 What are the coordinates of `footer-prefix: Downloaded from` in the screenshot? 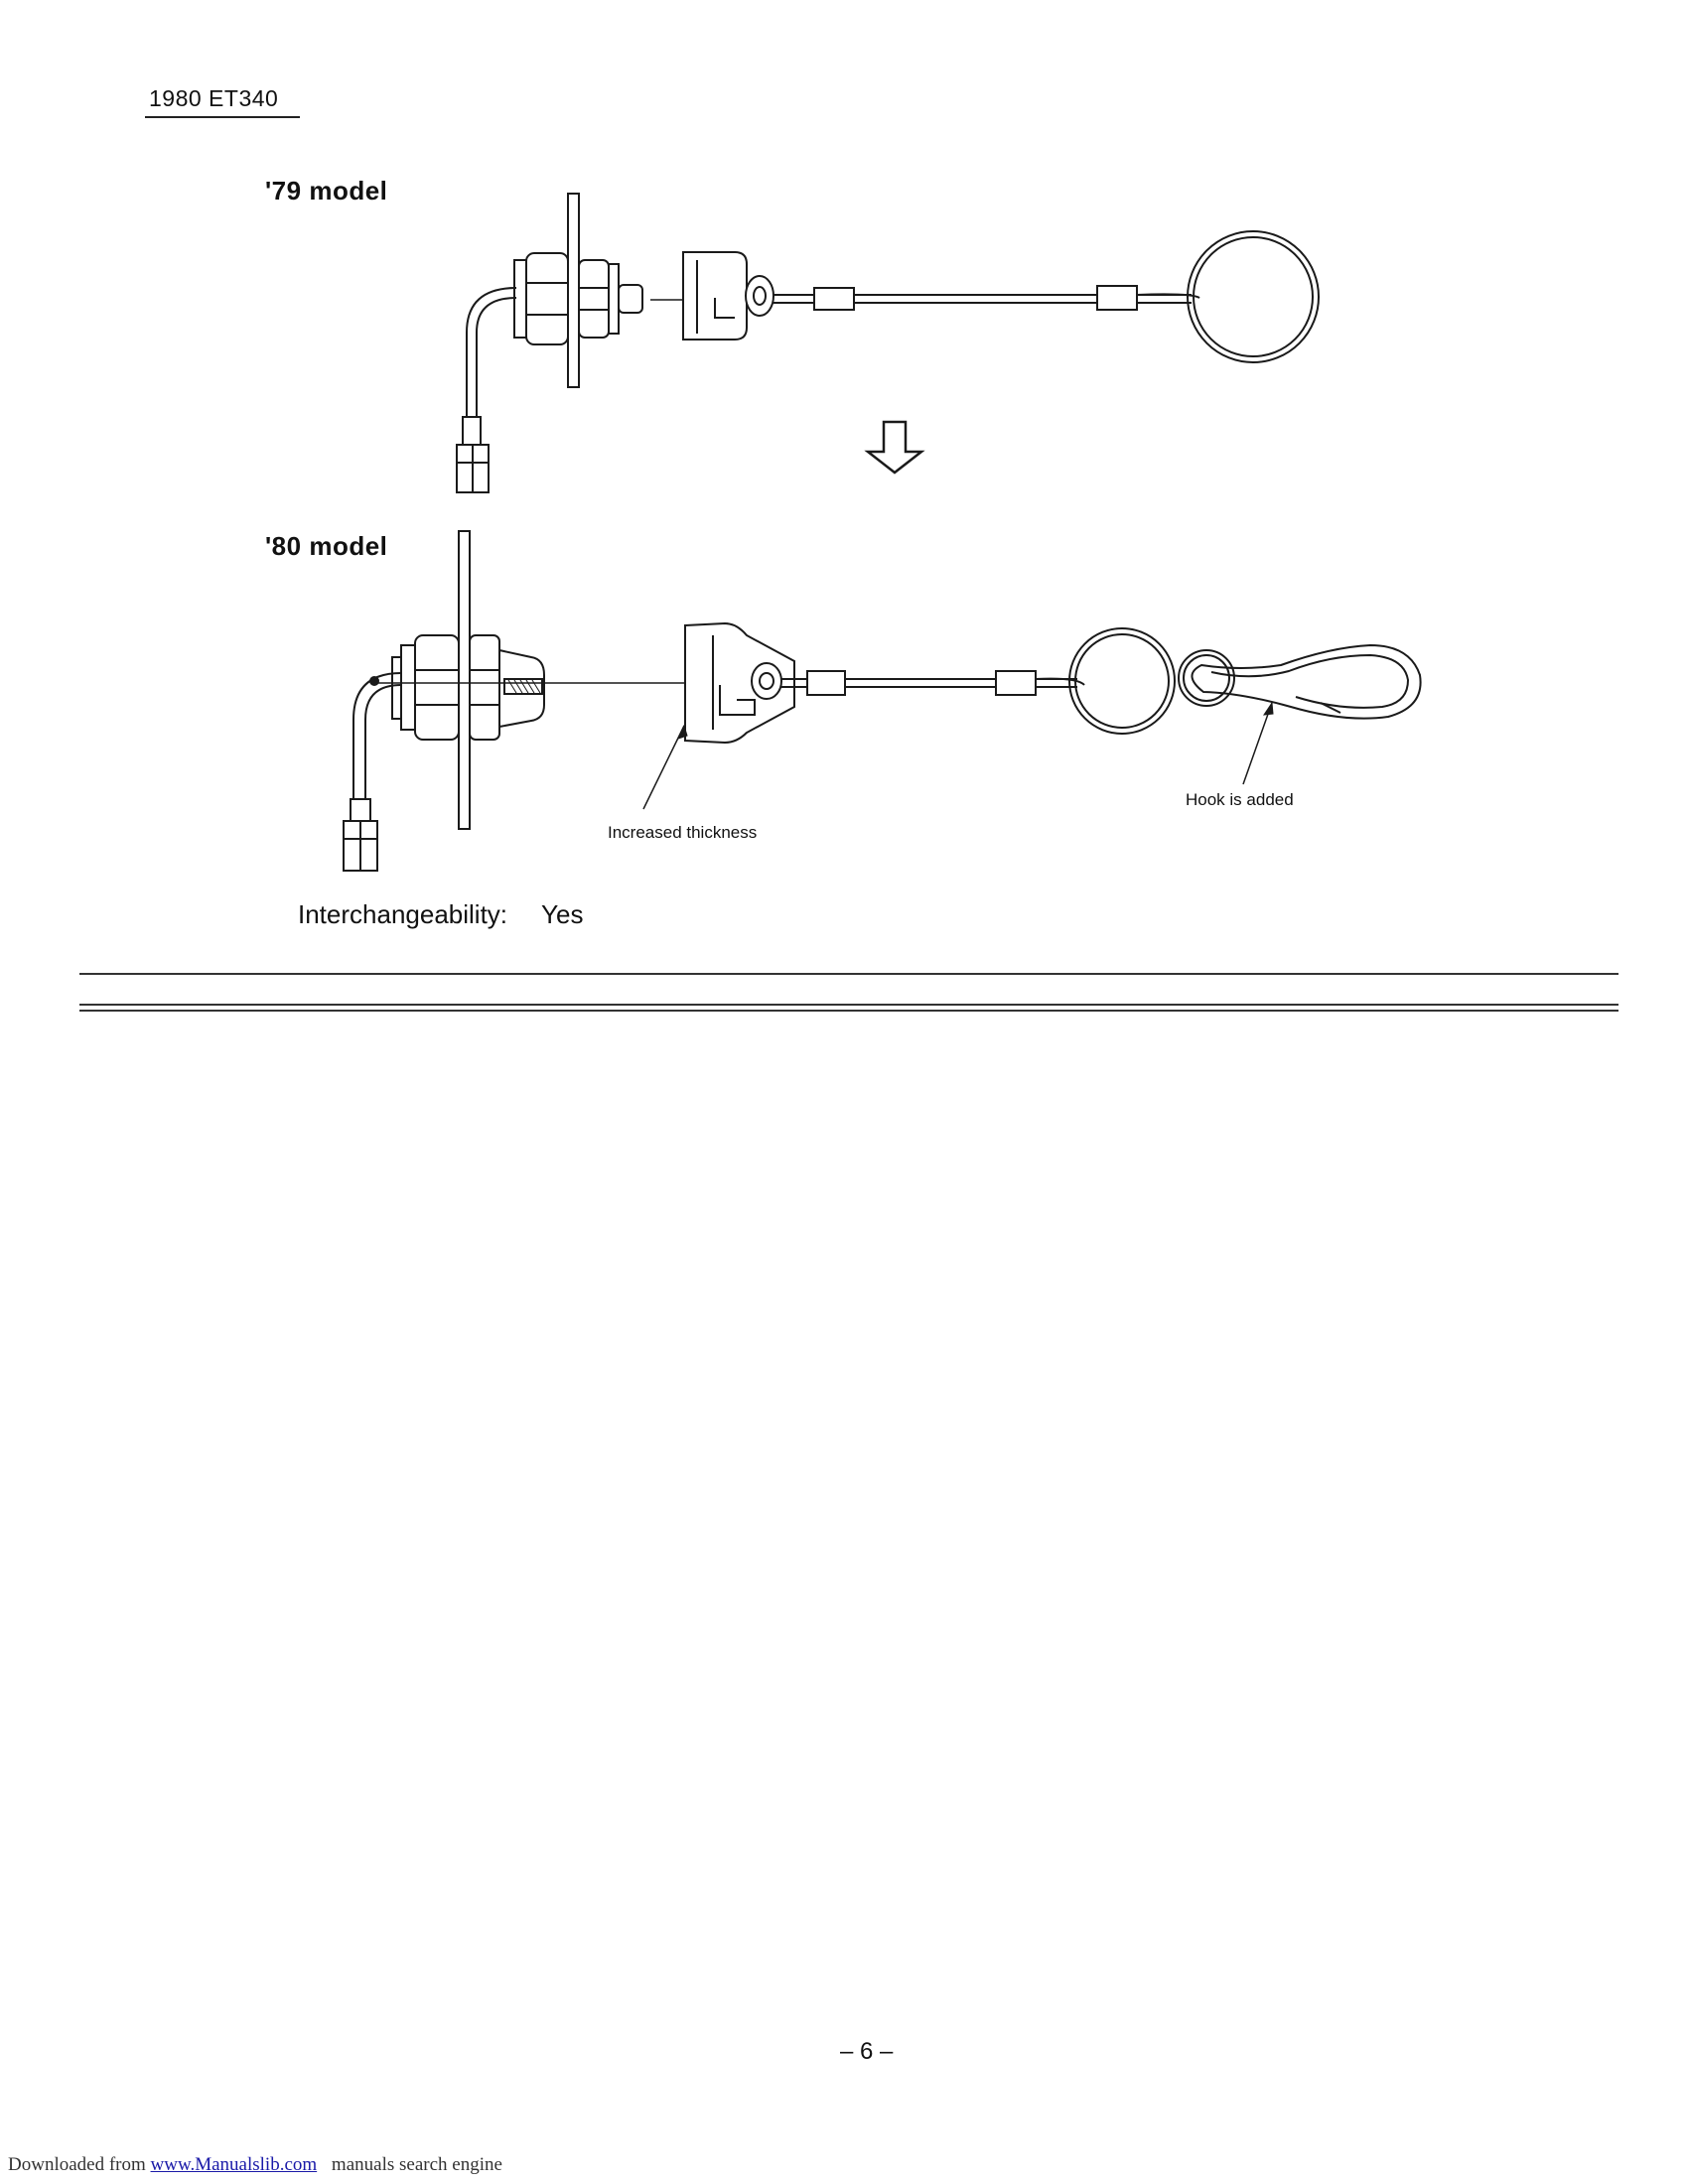 It's located at (77, 2164).